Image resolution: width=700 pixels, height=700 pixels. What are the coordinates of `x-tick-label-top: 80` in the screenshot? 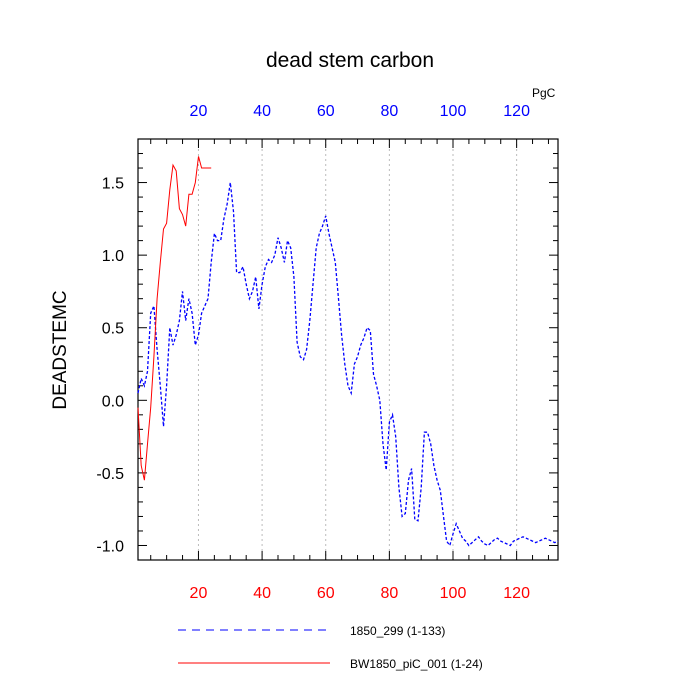 It's located at (389, 111).